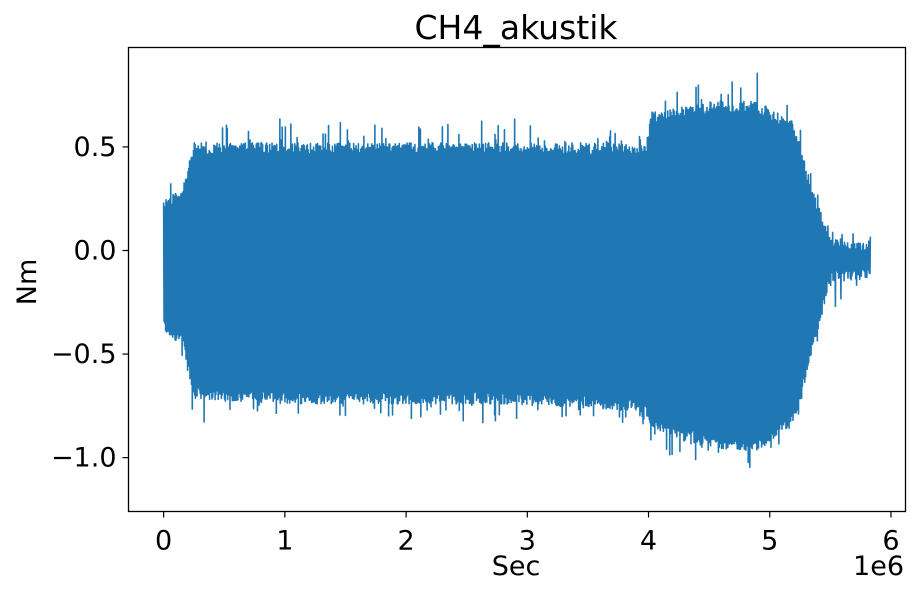 Image resolution: width=913 pixels, height=593 pixels. I want to click on y-axis: 0.5 0.0 −0.5 −1.0, so click(90, 303).